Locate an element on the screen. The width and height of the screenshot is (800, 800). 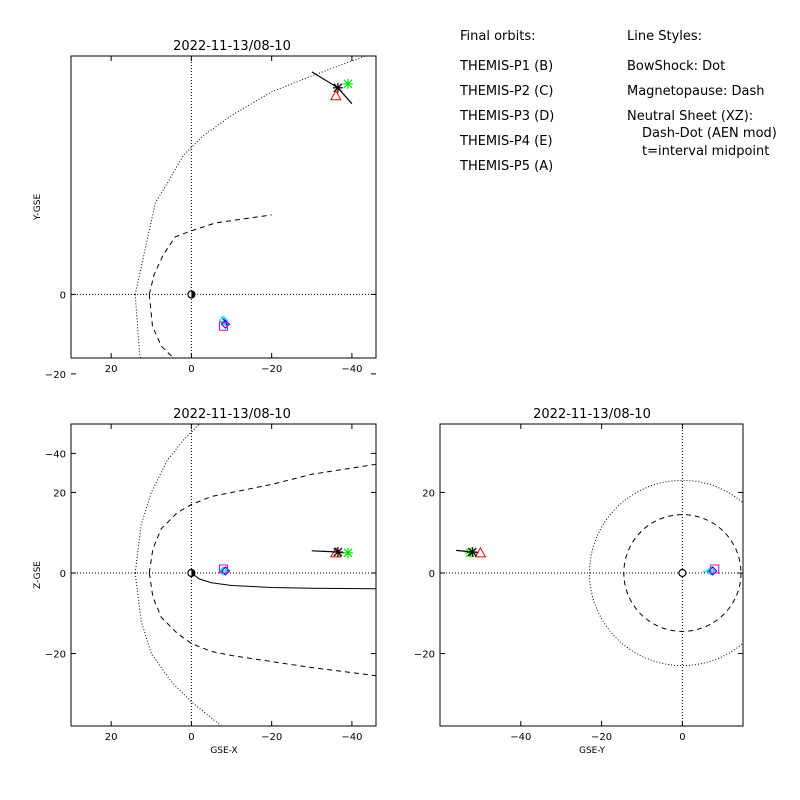
magnetopause-curve-dusk is located at coordinates (161, 326).